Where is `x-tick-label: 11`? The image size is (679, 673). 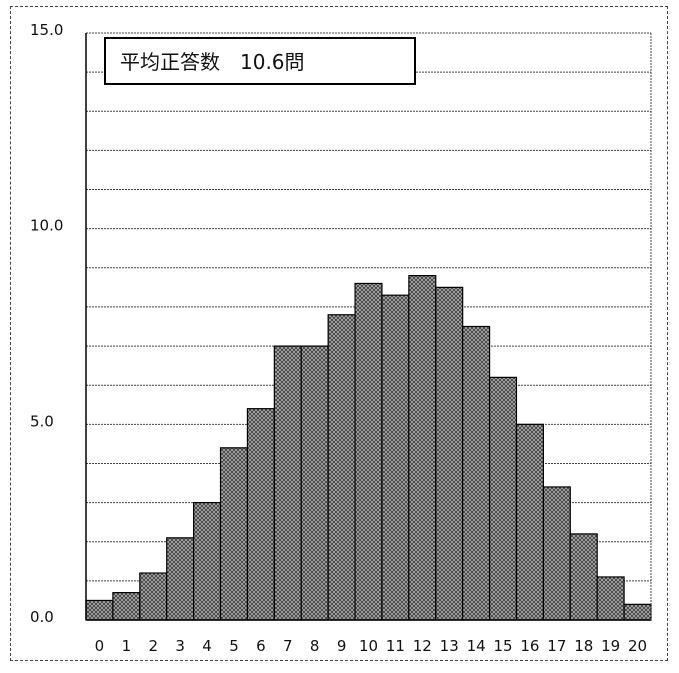 x-tick-label: 11 is located at coordinates (395, 646).